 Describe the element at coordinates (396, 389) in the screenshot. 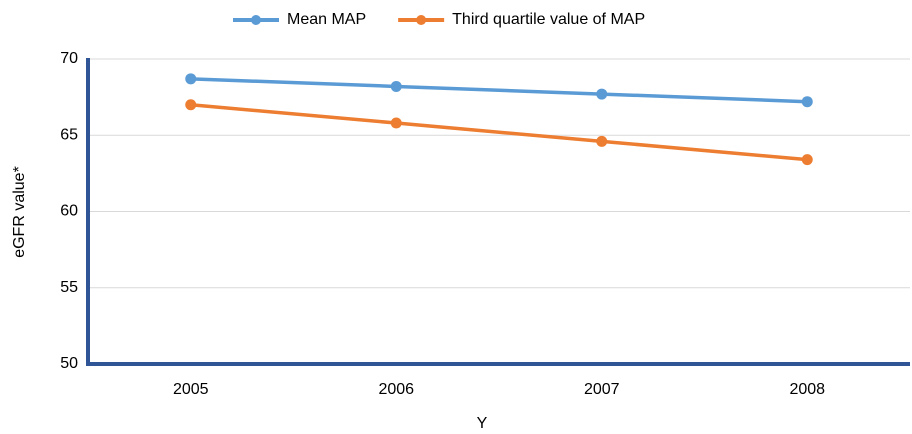

I see `x-tick-label: 2006` at that location.